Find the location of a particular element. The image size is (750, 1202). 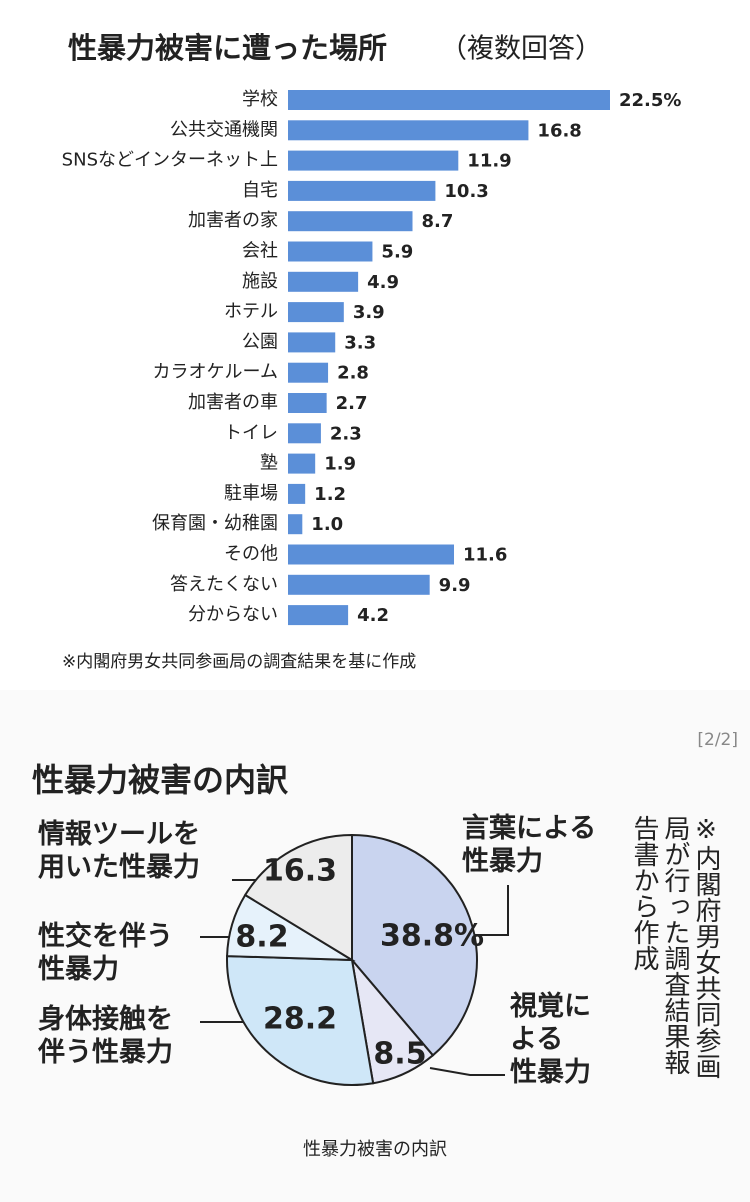

category-label: ホテル is located at coordinates (251, 311).